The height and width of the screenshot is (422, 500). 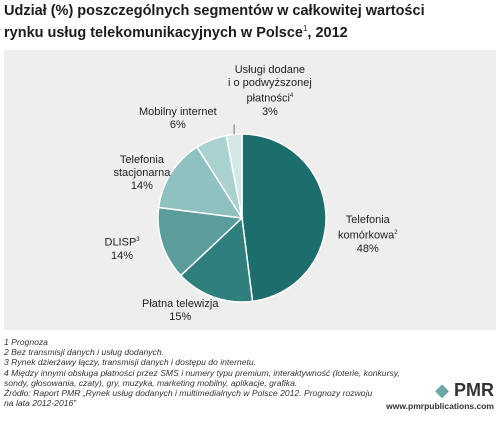 I want to click on pie-chart, so click(x=242, y=213).